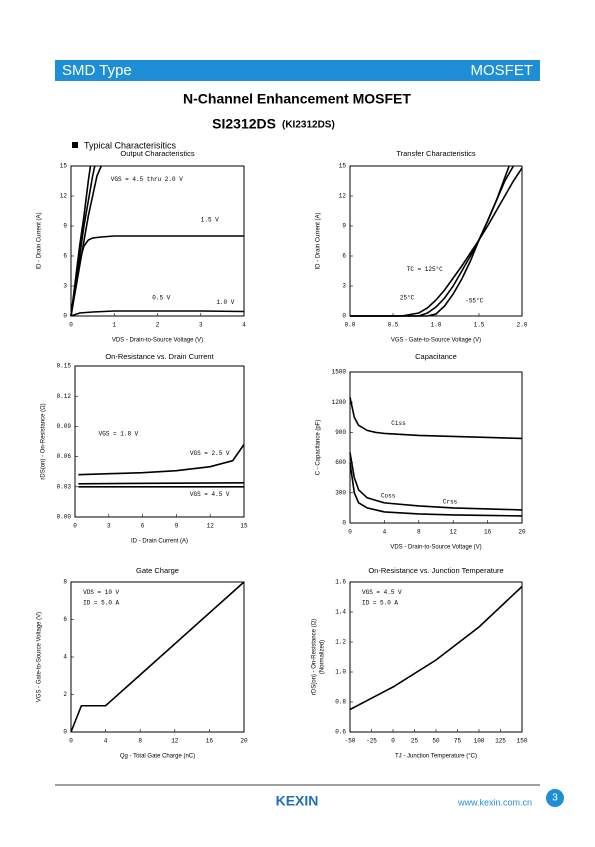 This screenshot has height=847, width=595. What do you see at coordinates (130, 145) in the screenshot?
I see `section-title: Typical Characterisitics` at bounding box center [130, 145].